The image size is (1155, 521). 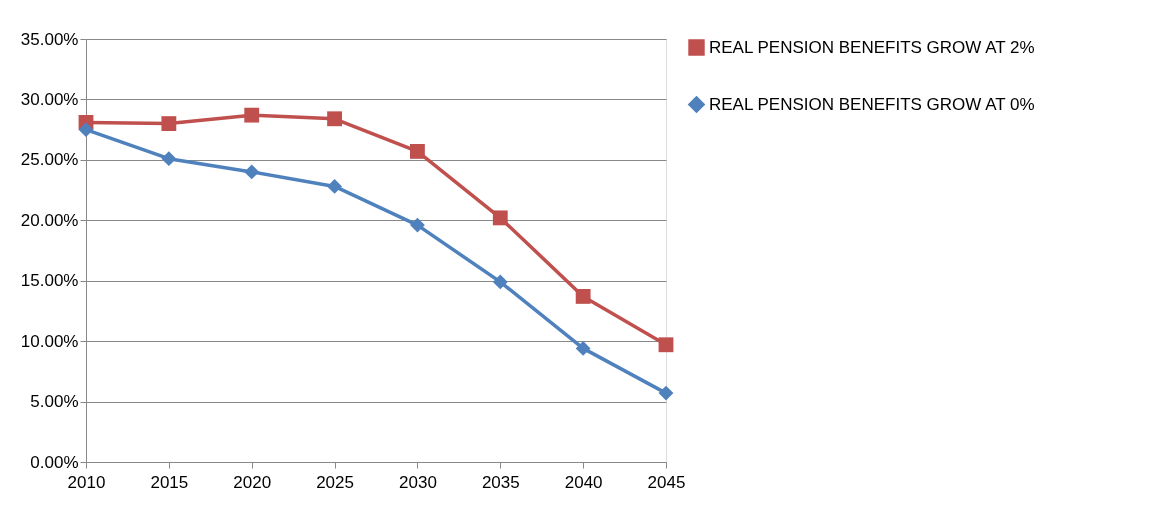 What do you see at coordinates (500, 482) in the screenshot?
I see `x-tick-label: 2035` at bounding box center [500, 482].